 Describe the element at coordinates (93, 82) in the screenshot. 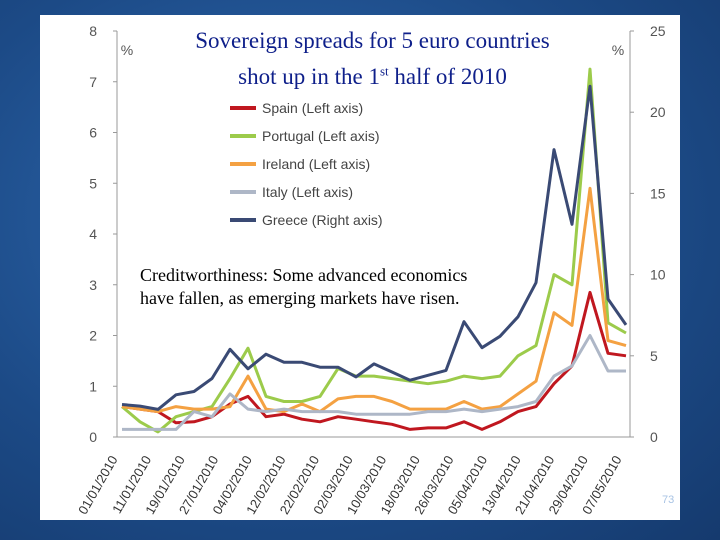

I see `left-tick-label: 7` at that location.